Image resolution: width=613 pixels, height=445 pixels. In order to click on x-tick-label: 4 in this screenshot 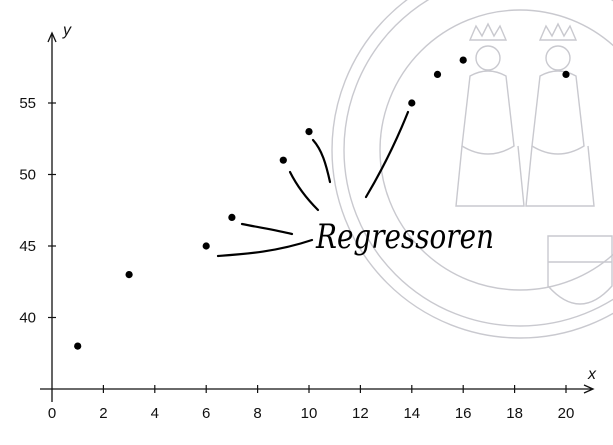, I will do `click(155, 413)`.